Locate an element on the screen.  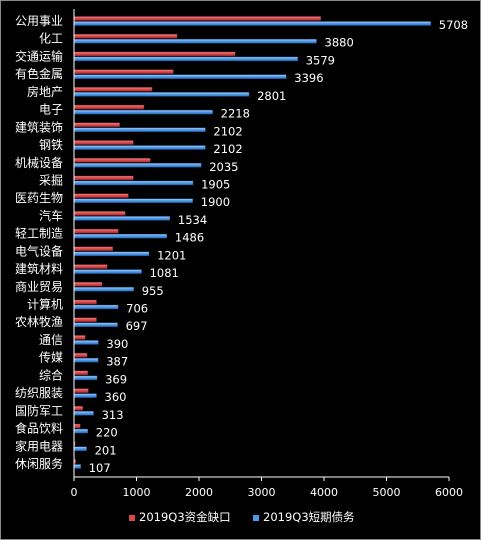
category-label: 医药生物 is located at coordinates (39, 198).